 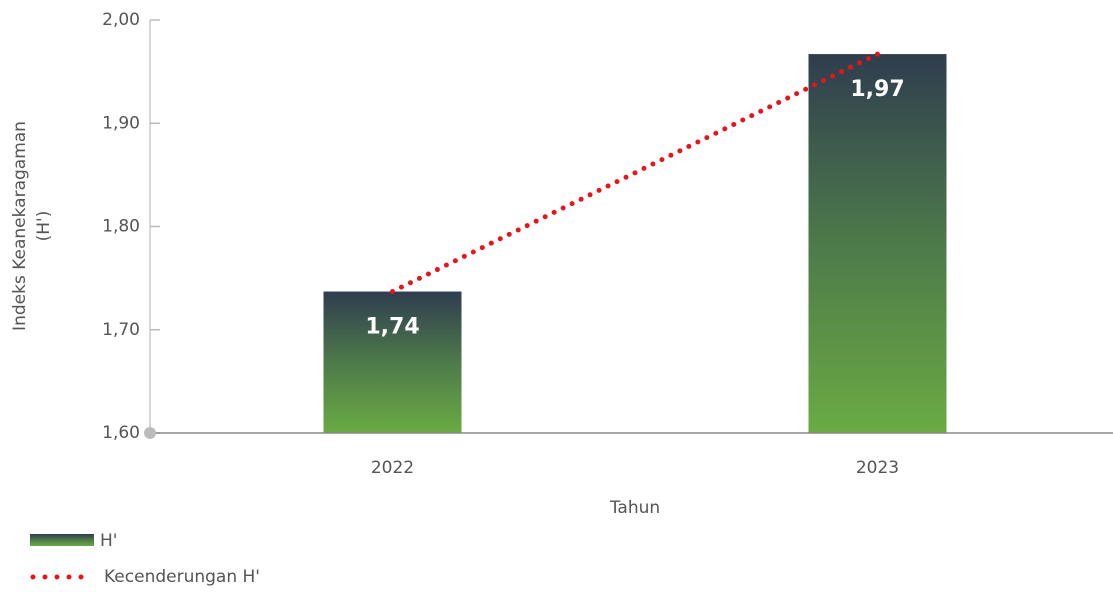 I want to click on legend-label: H', so click(x=108, y=541).